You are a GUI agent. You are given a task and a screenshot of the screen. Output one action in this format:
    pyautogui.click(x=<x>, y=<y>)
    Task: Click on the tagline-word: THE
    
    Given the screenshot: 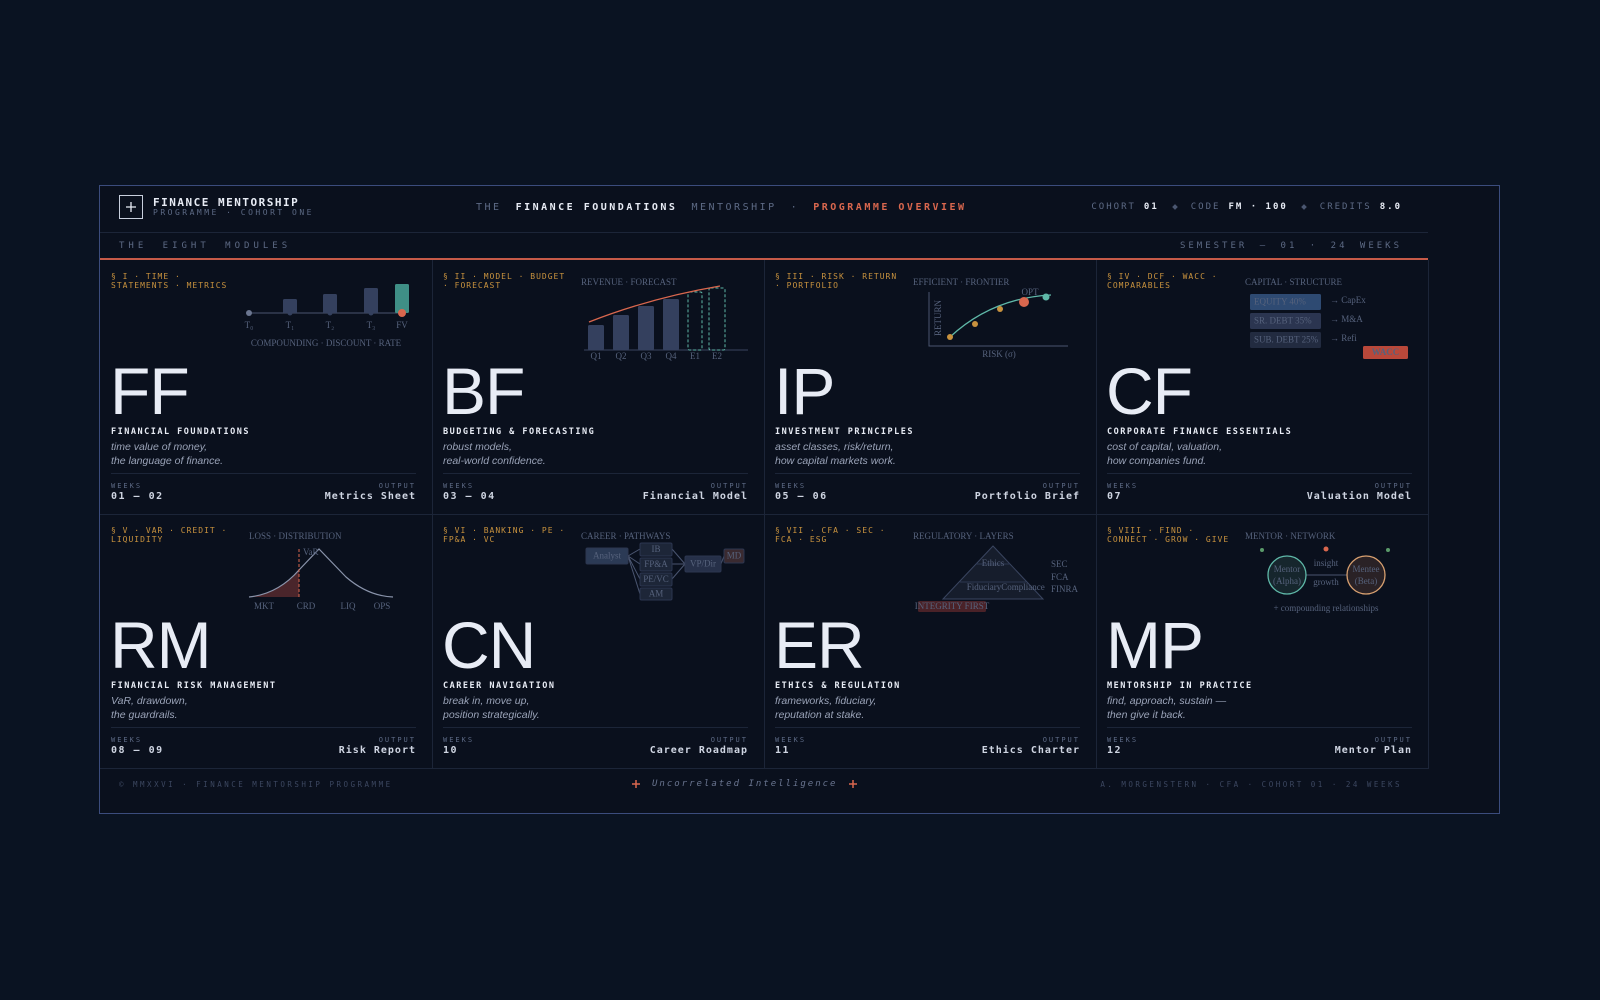 What is the action you would take?
    pyautogui.click(x=489, y=207)
    